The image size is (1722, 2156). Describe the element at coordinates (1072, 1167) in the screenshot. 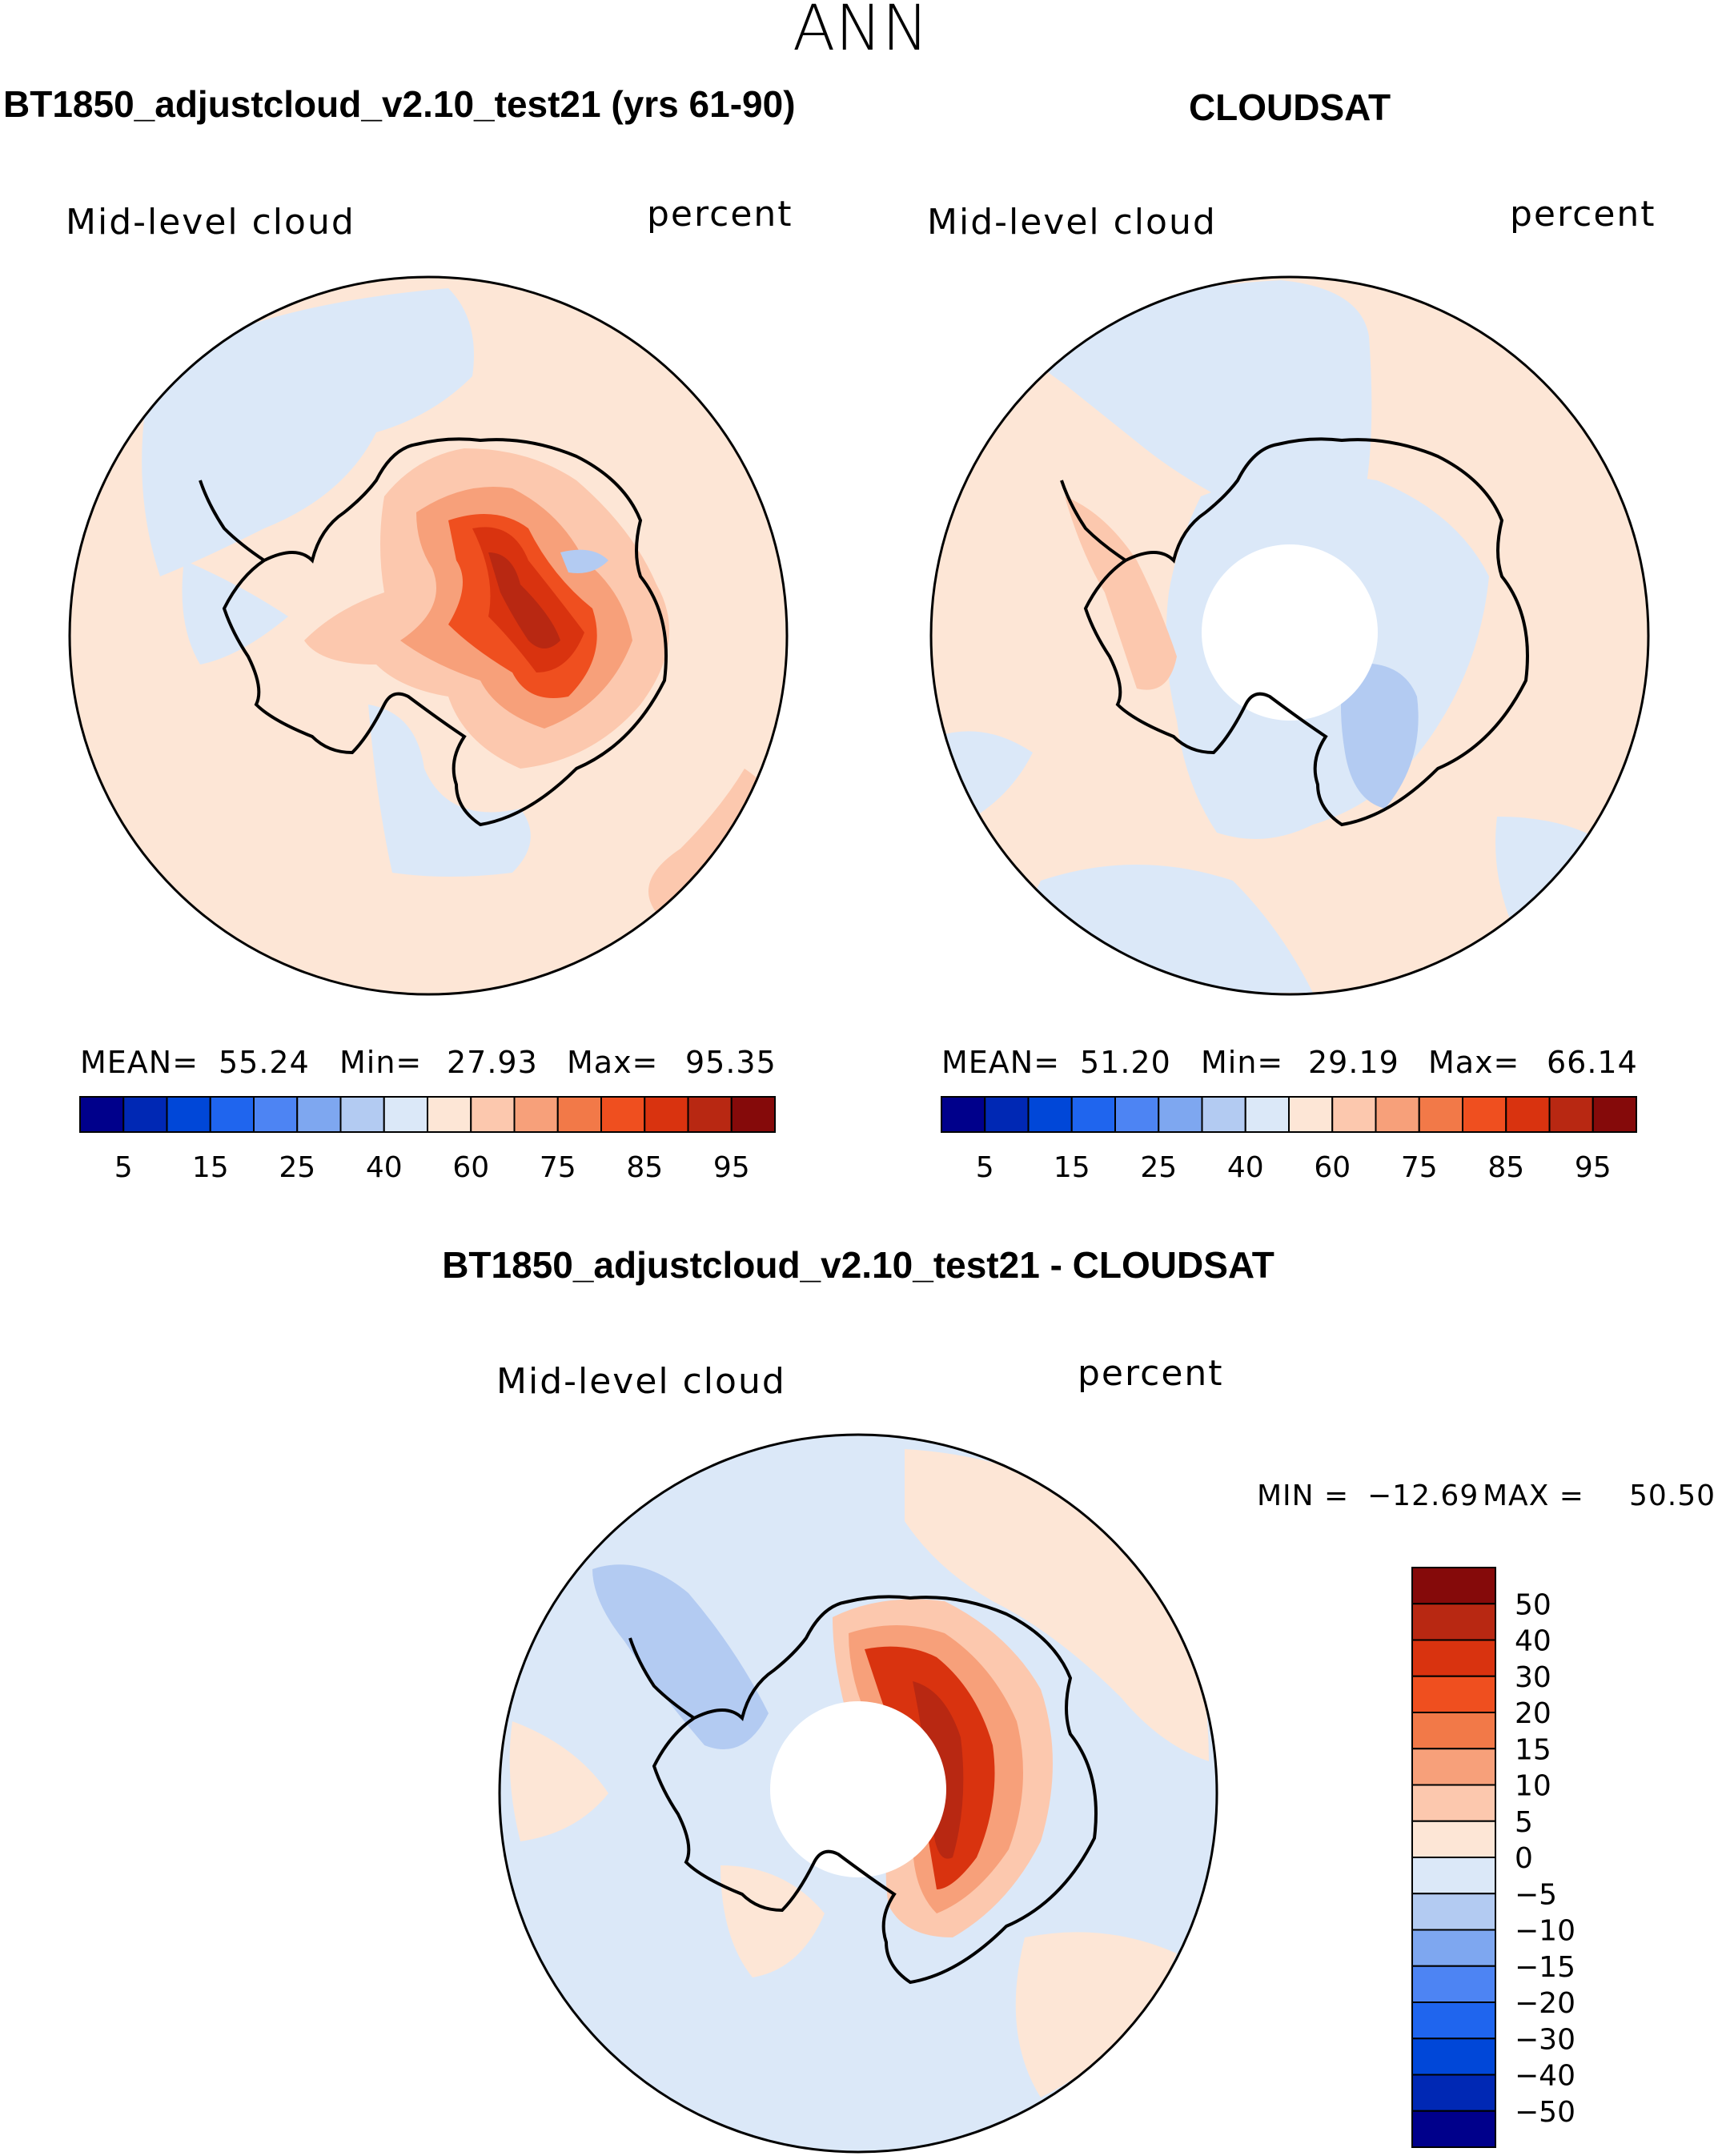

I see `obs-colorbar-tick-label: 15` at that location.